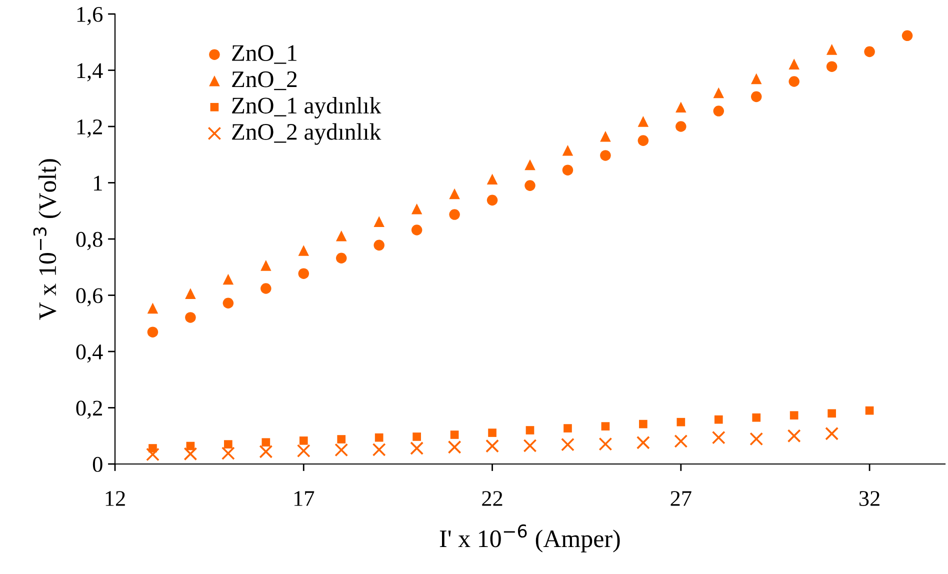  Describe the element at coordinates (98, 183) in the screenshot. I see `y-tick-label: 1` at that location.